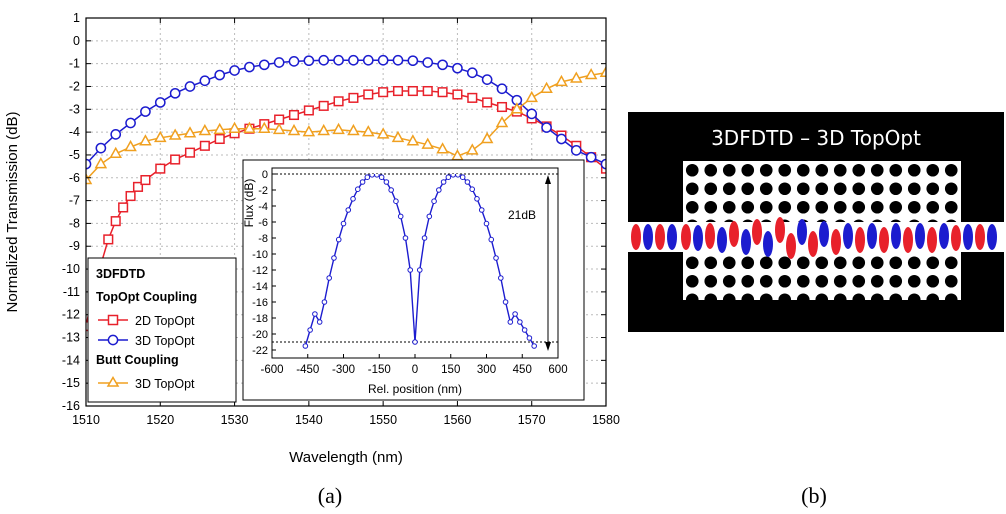  Describe the element at coordinates (120, 274) in the screenshot. I see `legend-group-title-3dfdtd: 3DFDTD` at that location.